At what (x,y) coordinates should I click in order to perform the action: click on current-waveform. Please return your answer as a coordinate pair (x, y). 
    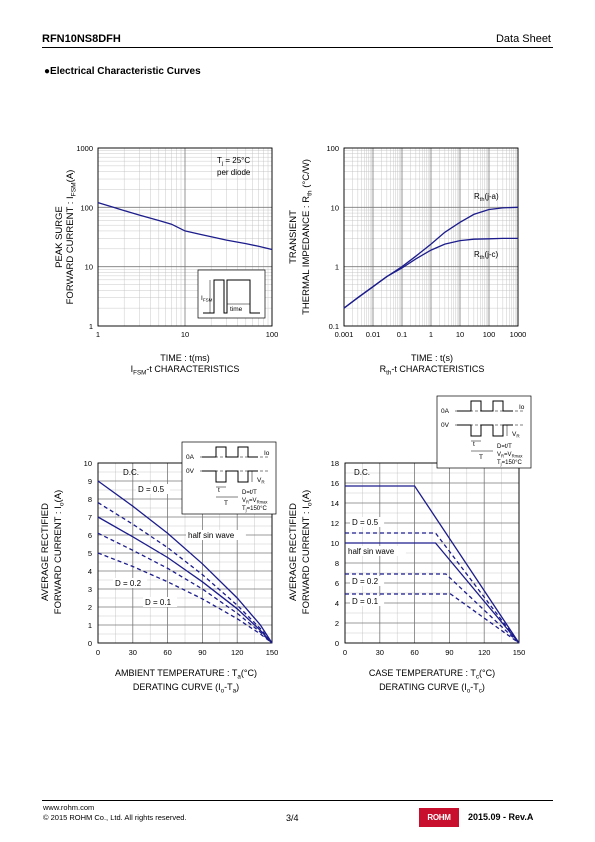
    Looking at the image, I should click on (230, 452).